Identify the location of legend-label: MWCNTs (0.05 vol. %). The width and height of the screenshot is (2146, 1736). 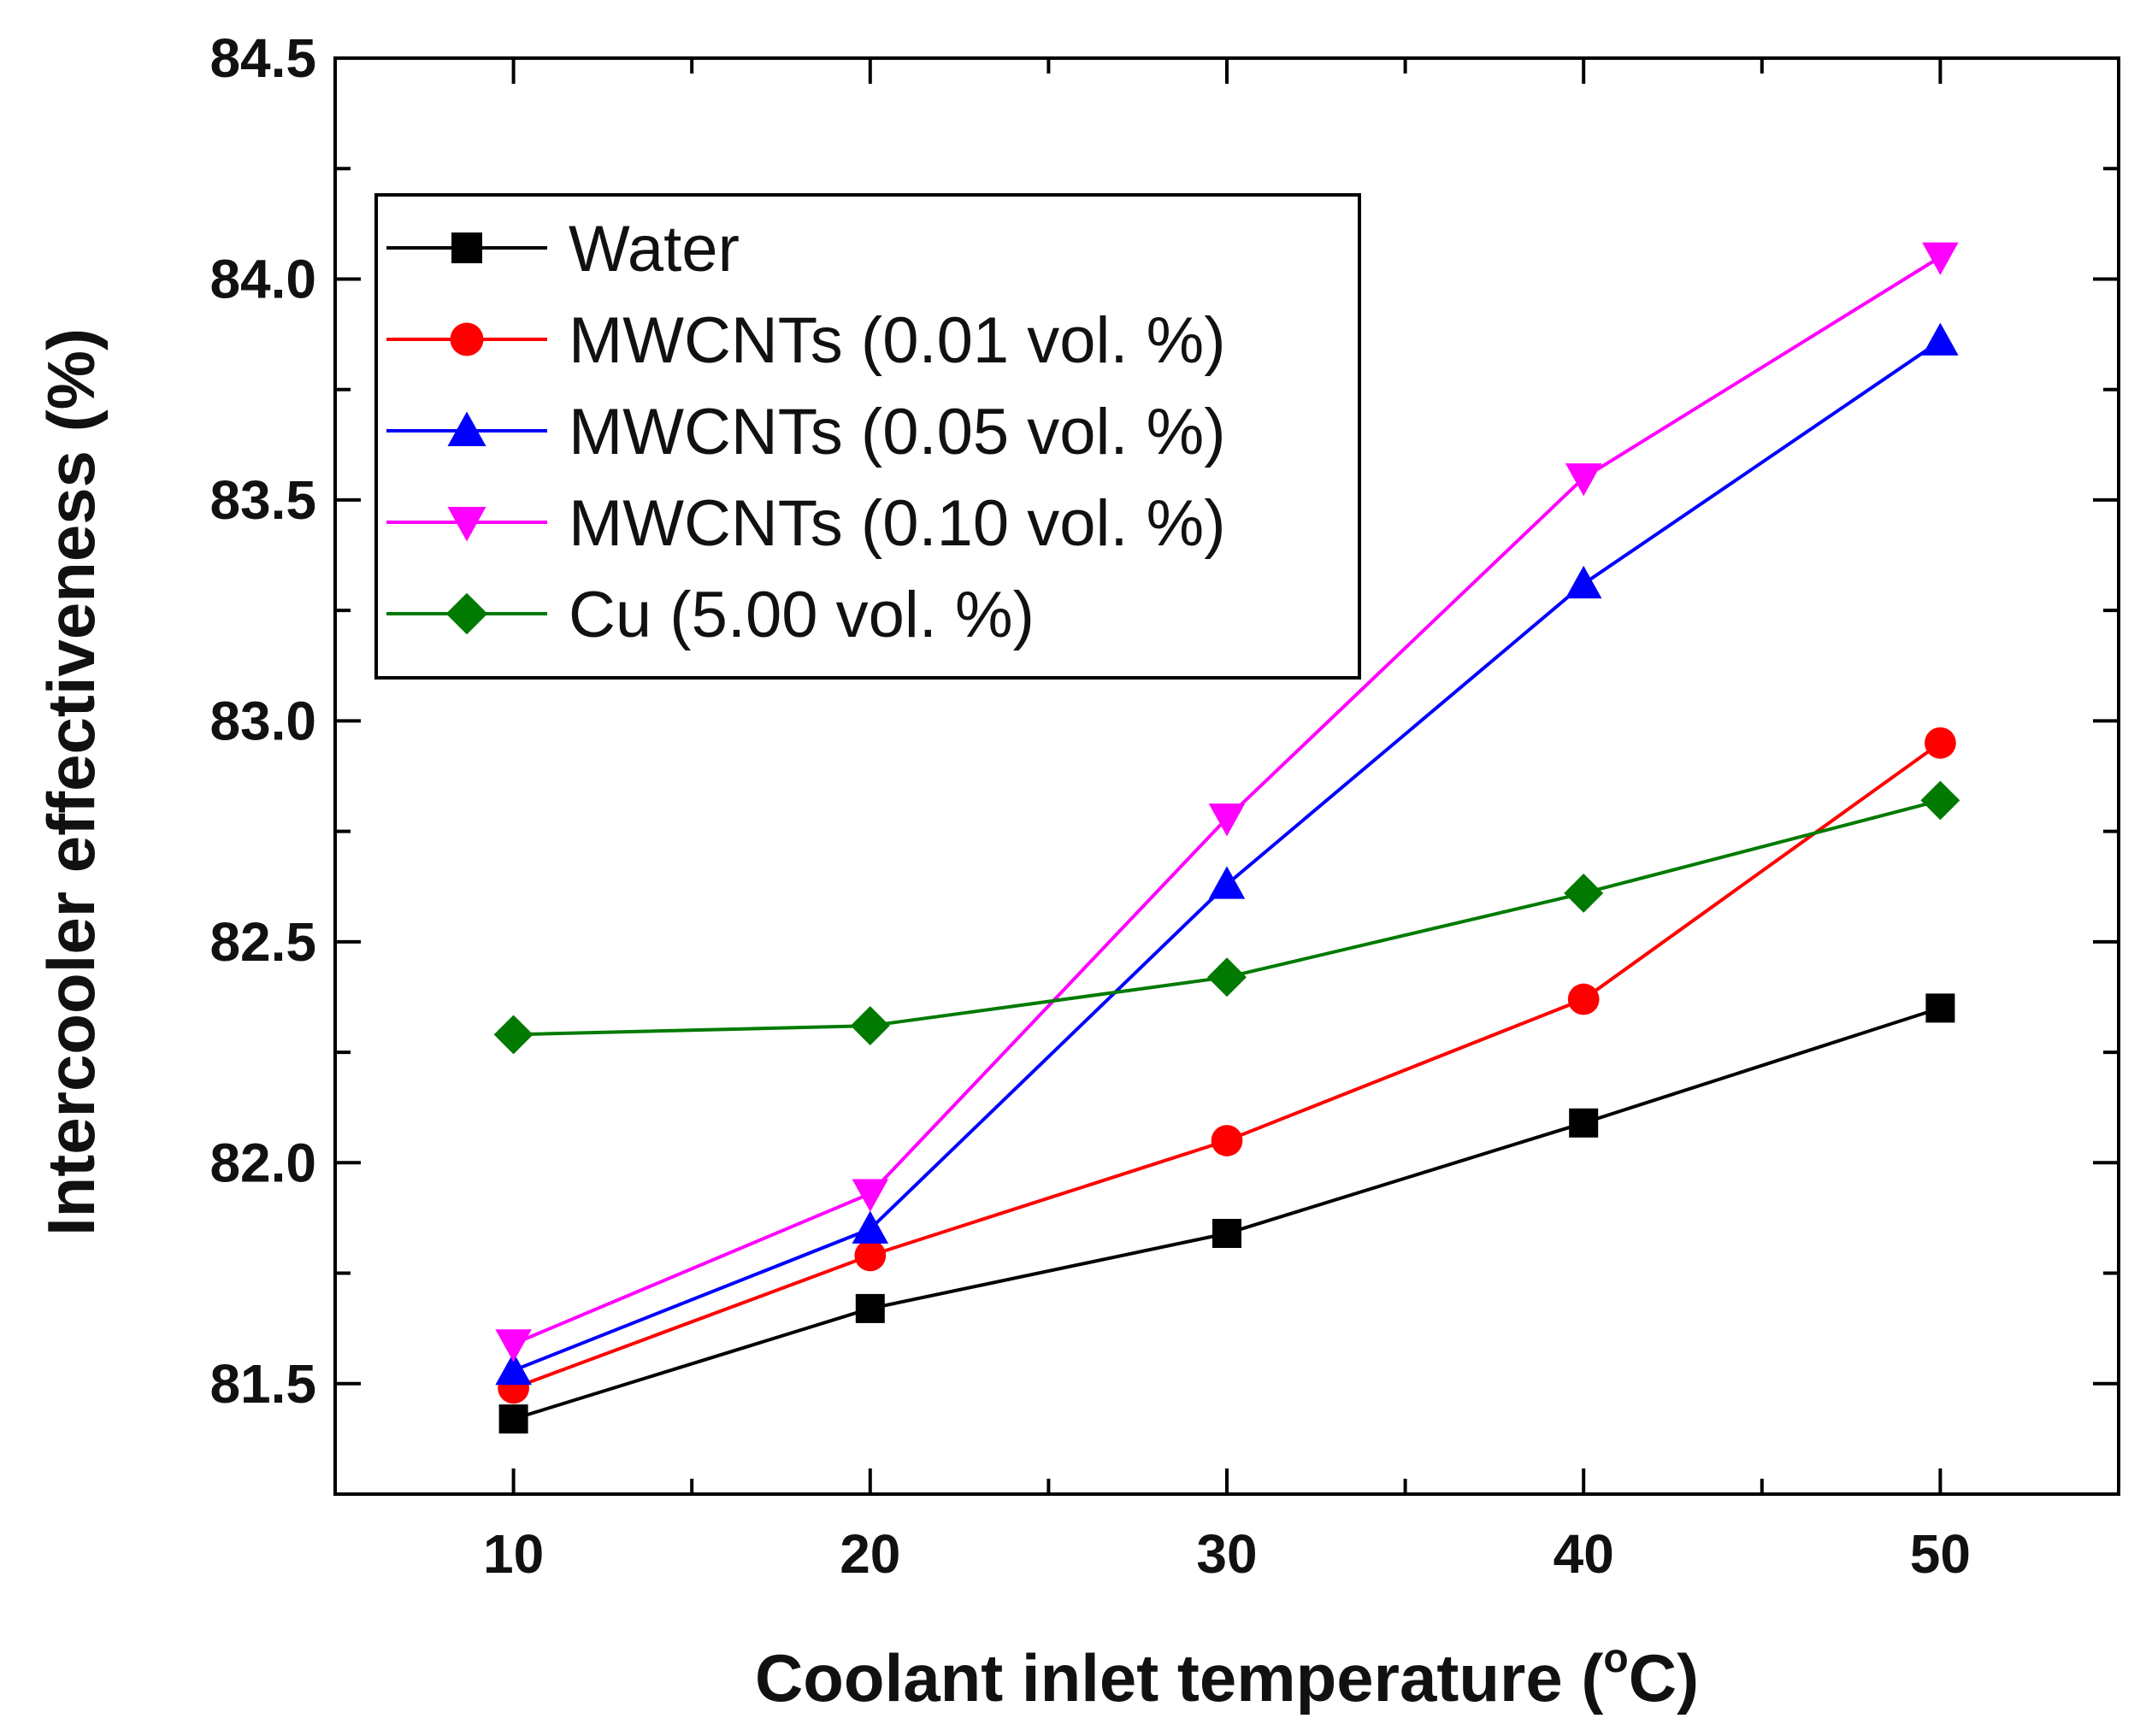
(897, 432).